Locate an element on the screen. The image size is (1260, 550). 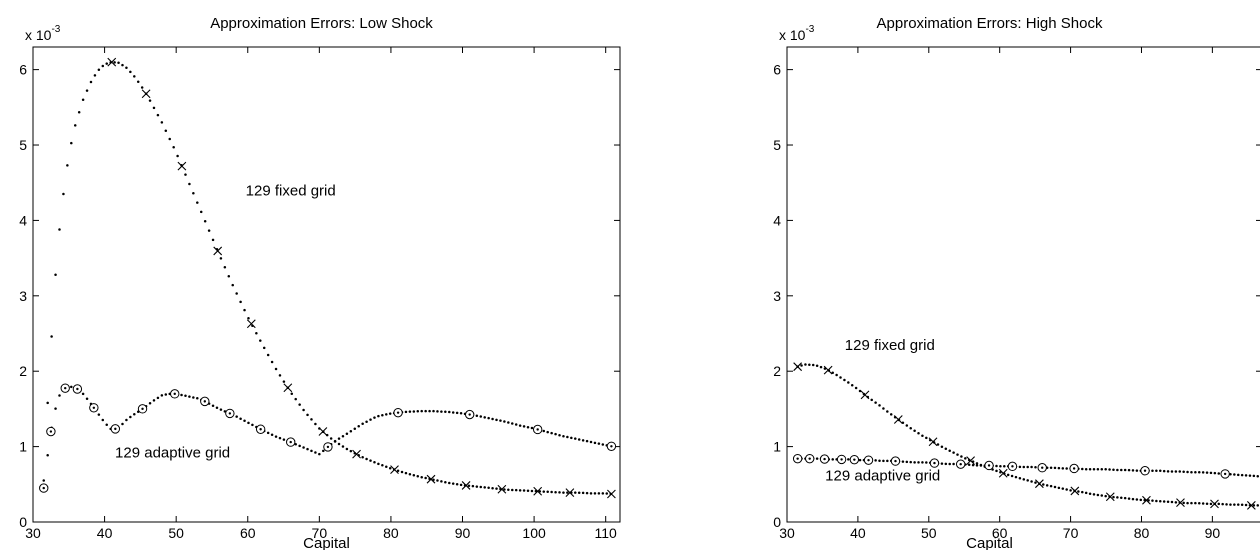
x-tick-label: 30 is located at coordinates (33, 533).